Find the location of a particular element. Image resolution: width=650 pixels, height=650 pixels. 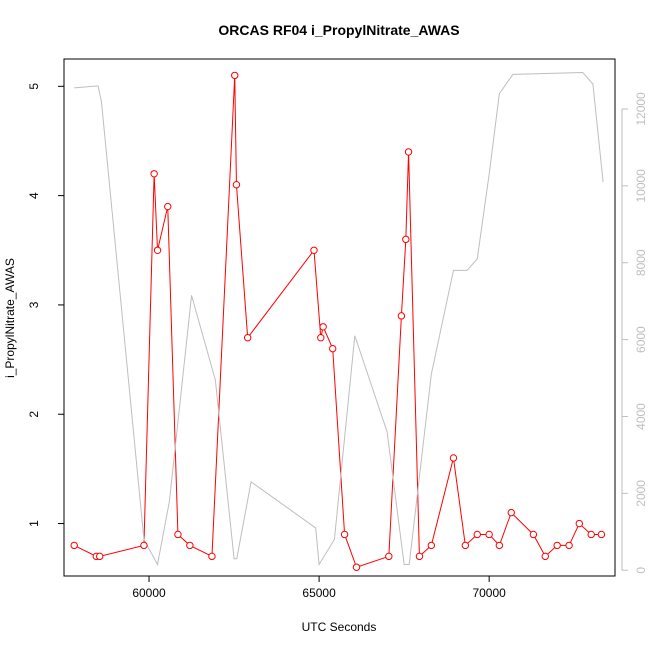

x-tick-label: 70000 is located at coordinates (489, 593).